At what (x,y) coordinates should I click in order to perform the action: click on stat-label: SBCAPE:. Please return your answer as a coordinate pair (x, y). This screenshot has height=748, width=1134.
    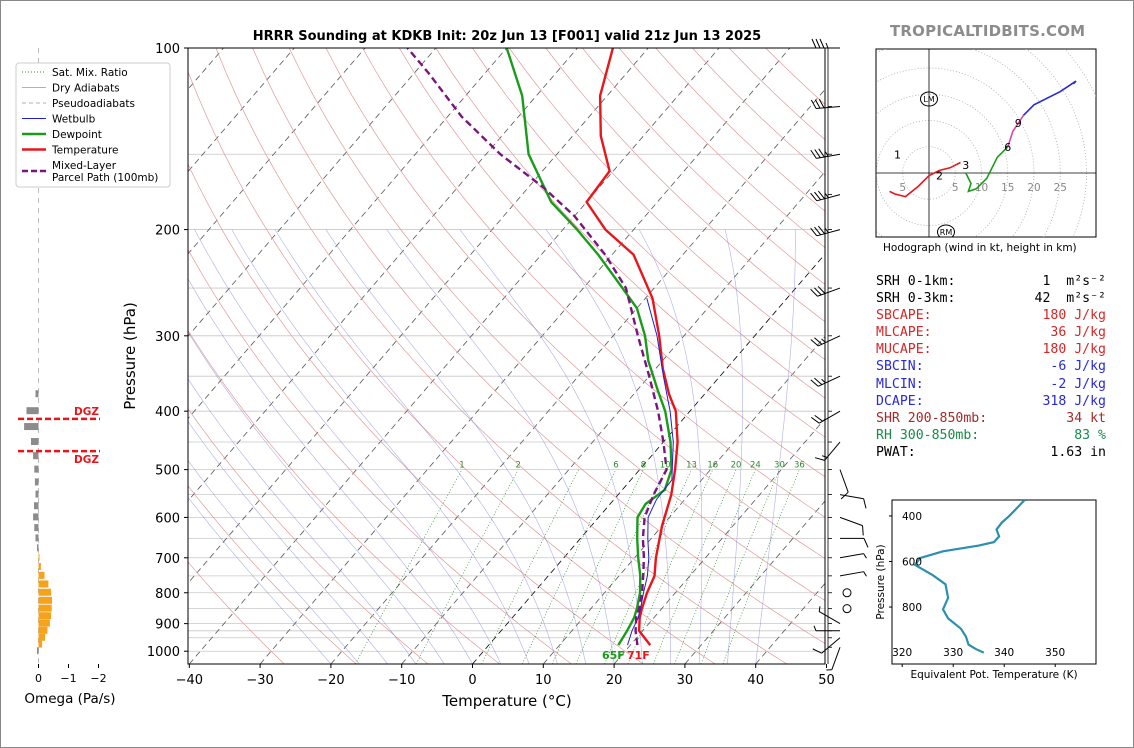
    Looking at the image, I should click on (904, 316).